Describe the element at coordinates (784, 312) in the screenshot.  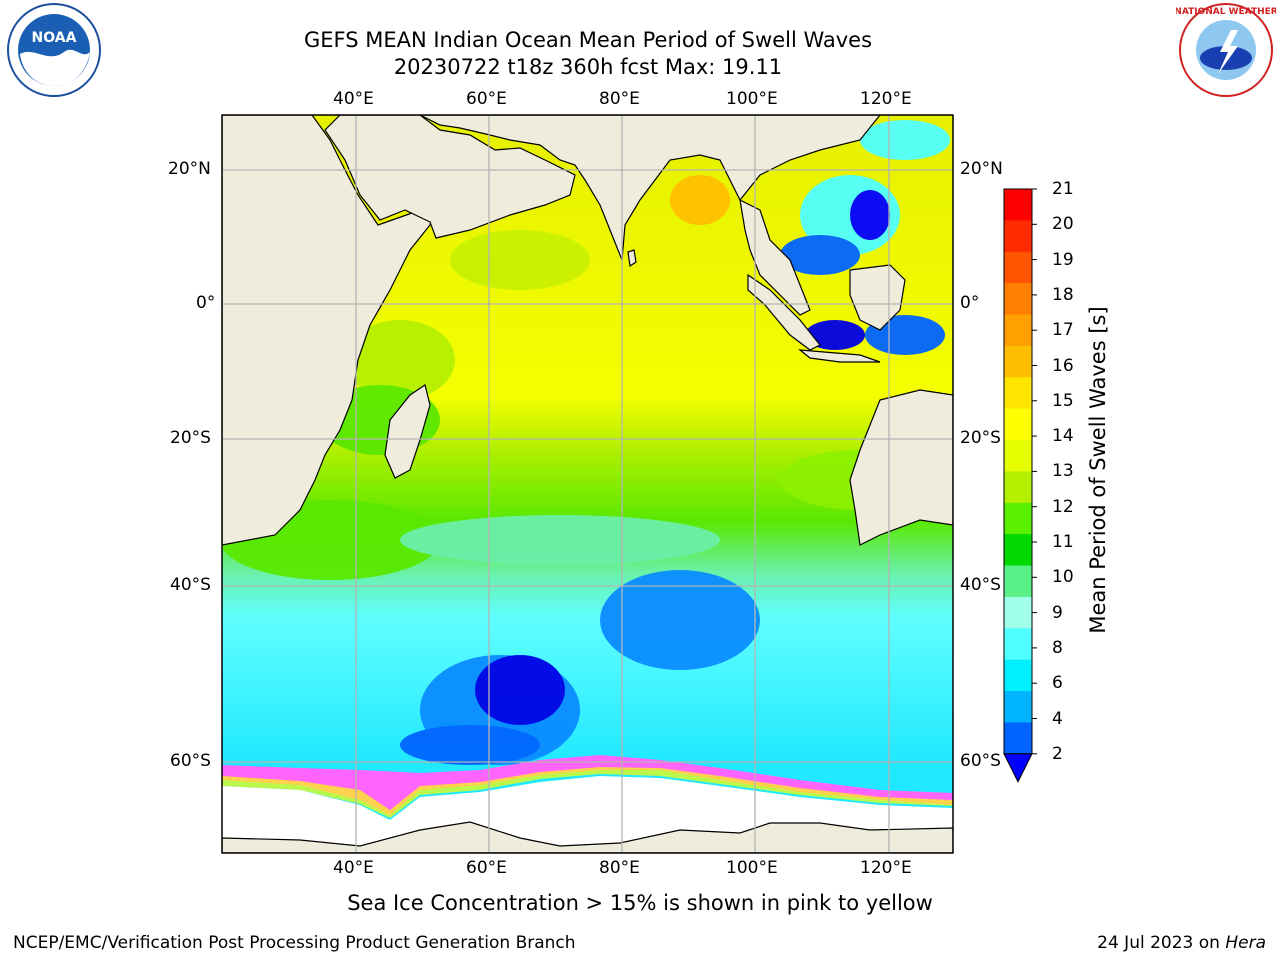
I see `land-sumatra` at that location.